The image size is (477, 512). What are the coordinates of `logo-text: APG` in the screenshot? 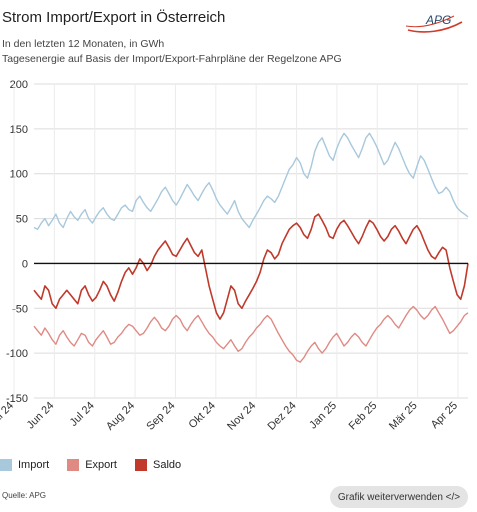 It's located at (438, 20).